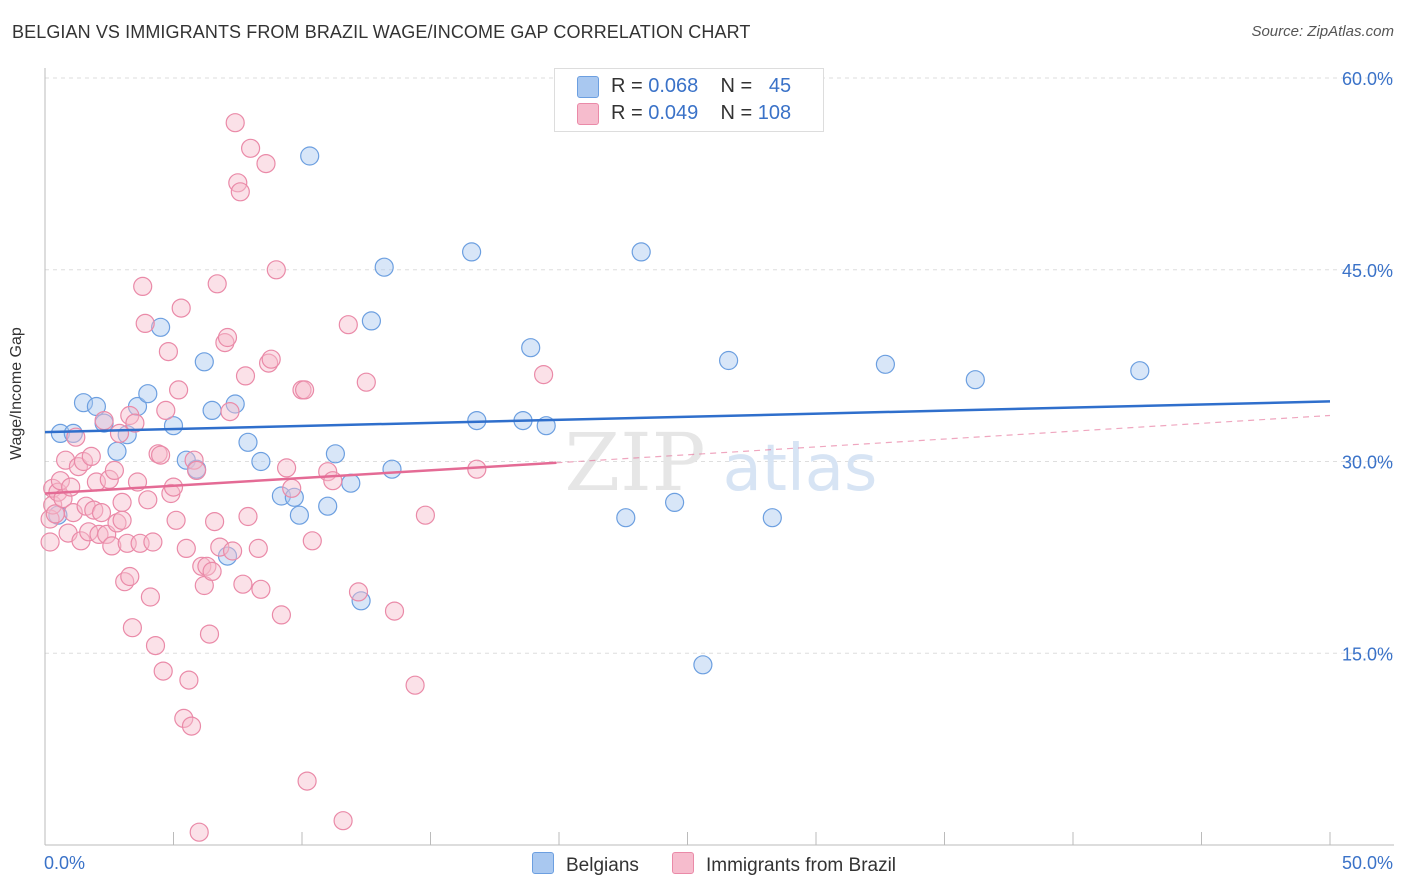 This screenshot has width=1406, height=892. What do you see at coordinates (673, 113) in the screenshot?
I see `legend-r-value-brazil: 0.049` at bounding box center [673, 113].